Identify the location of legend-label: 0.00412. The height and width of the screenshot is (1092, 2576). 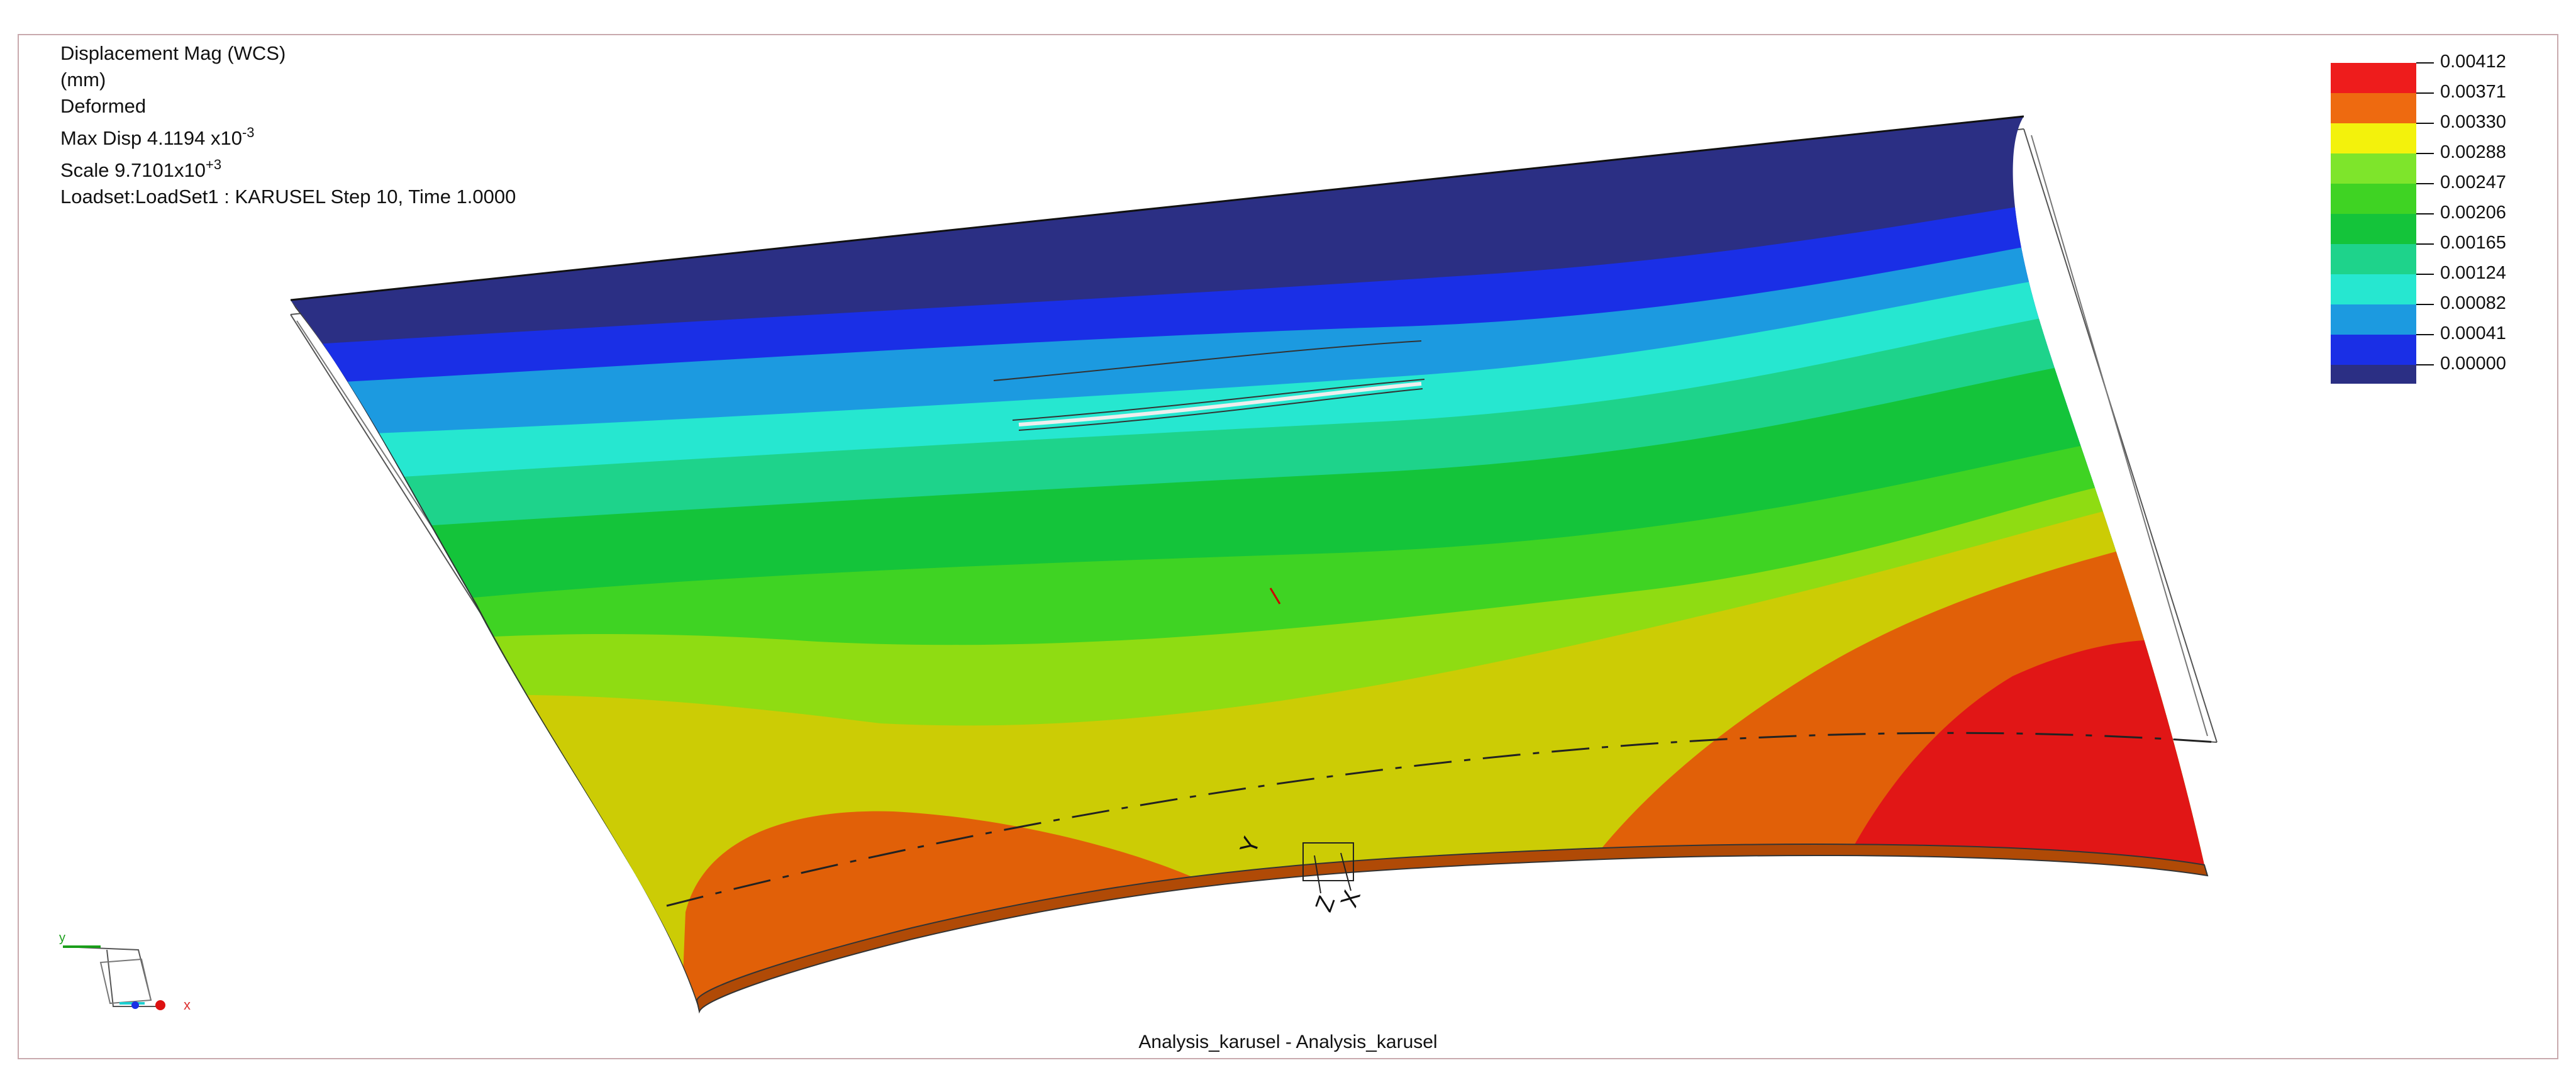
(2473, 62).